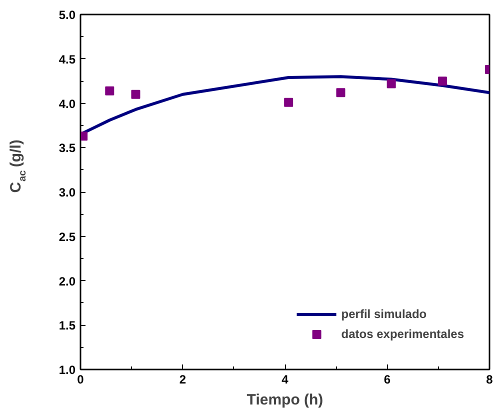 The image size is (497, 411). I want to click on y-axis-title: Cac (g/l), so click(18, 166).